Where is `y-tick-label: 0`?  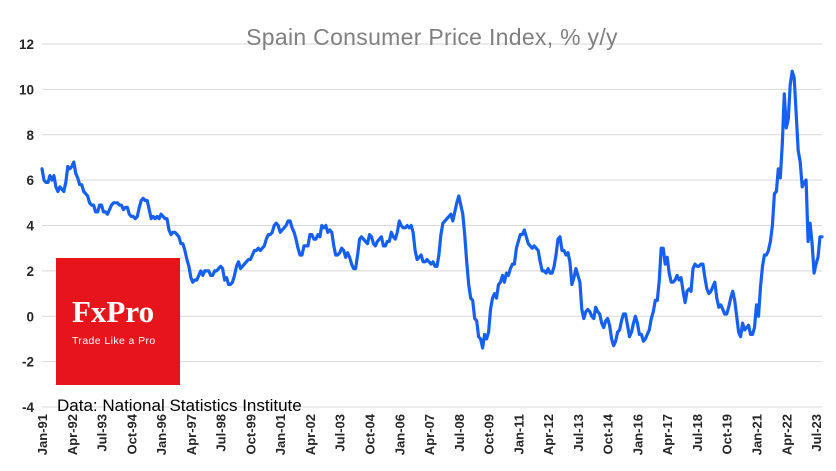
y-tick-label: 0 is located at coordinates (30, 316).